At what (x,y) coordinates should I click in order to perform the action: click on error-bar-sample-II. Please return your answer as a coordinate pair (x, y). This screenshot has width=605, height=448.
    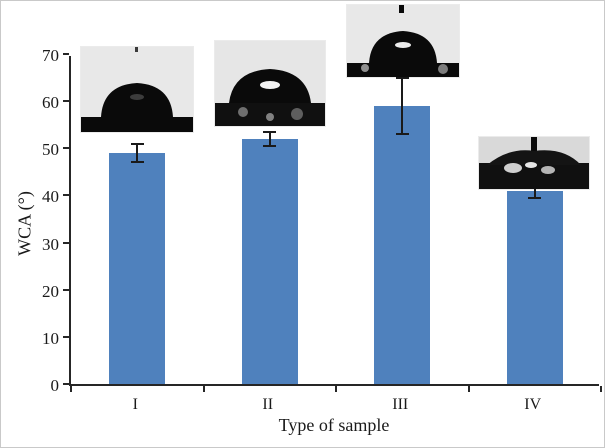
    Looking at the image, I should click on (269, 138).